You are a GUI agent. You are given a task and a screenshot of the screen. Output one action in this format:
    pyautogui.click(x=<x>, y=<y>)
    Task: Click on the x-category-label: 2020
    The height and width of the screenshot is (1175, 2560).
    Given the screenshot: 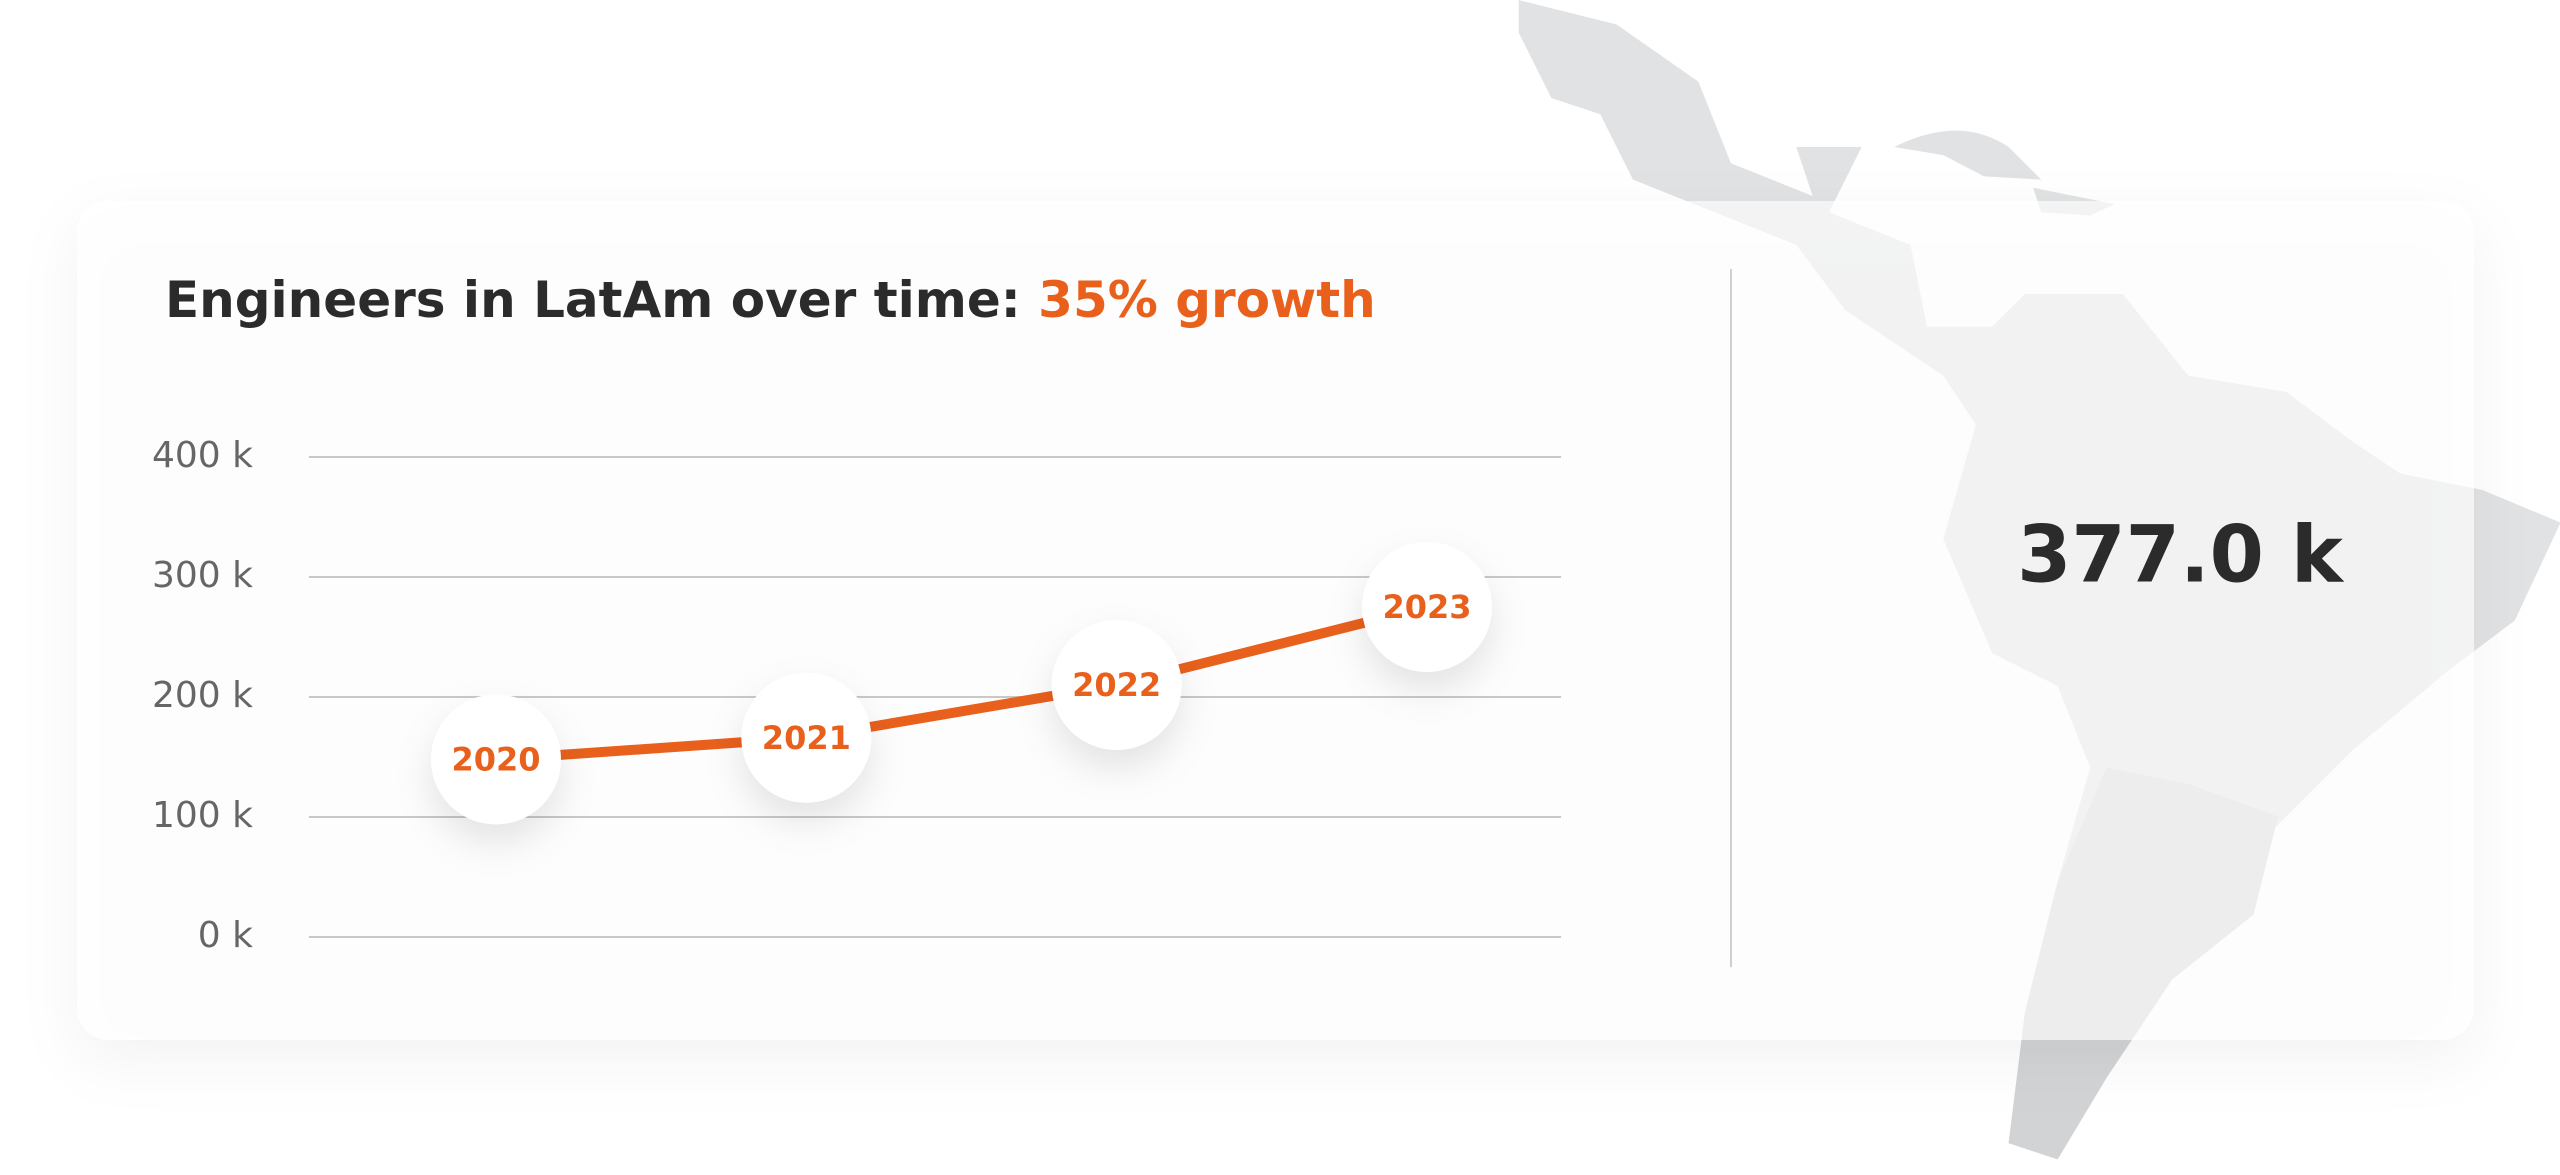 What is the action you would take?
    pyautogui.click(x=495, y=759)
    